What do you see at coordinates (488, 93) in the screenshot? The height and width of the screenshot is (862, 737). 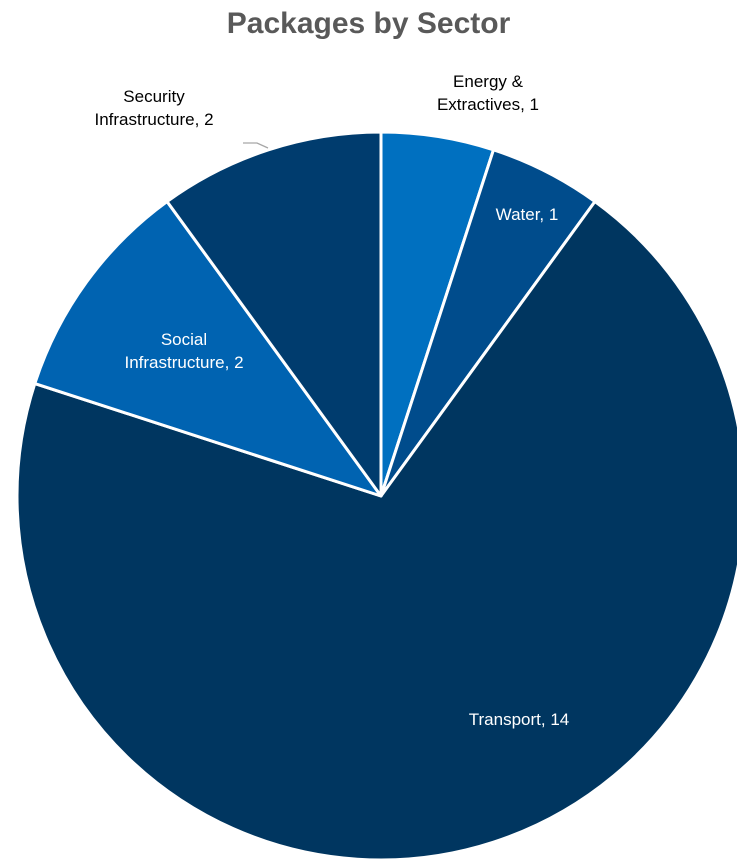 I see `slice-label-energy-extractives: Energy & Extractives, 1` at bounding box center [488, 93].